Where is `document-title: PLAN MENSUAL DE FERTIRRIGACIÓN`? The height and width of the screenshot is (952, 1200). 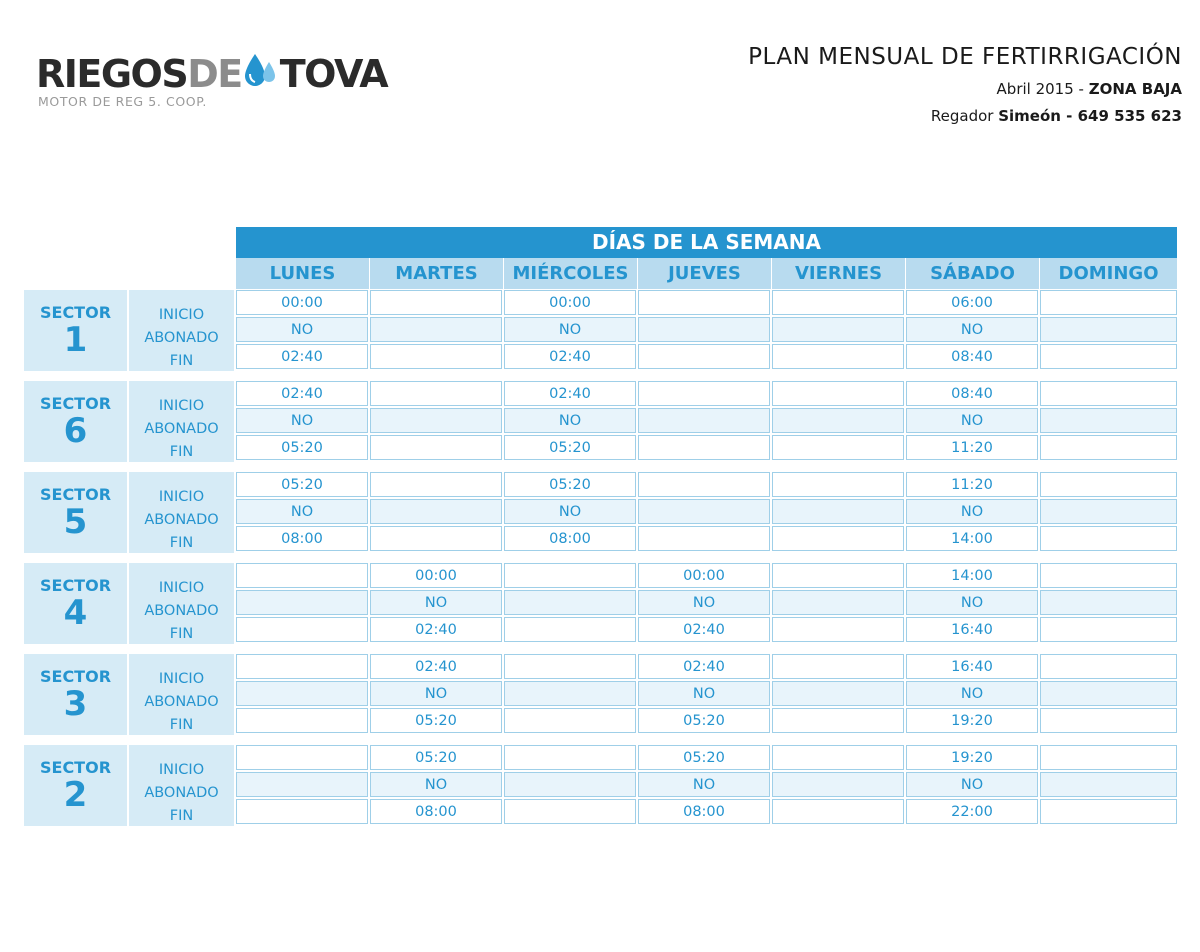
document-title: PLAN MENSUAL DE FERTIRRIGACIÓN is located at coordinates (965, 57).